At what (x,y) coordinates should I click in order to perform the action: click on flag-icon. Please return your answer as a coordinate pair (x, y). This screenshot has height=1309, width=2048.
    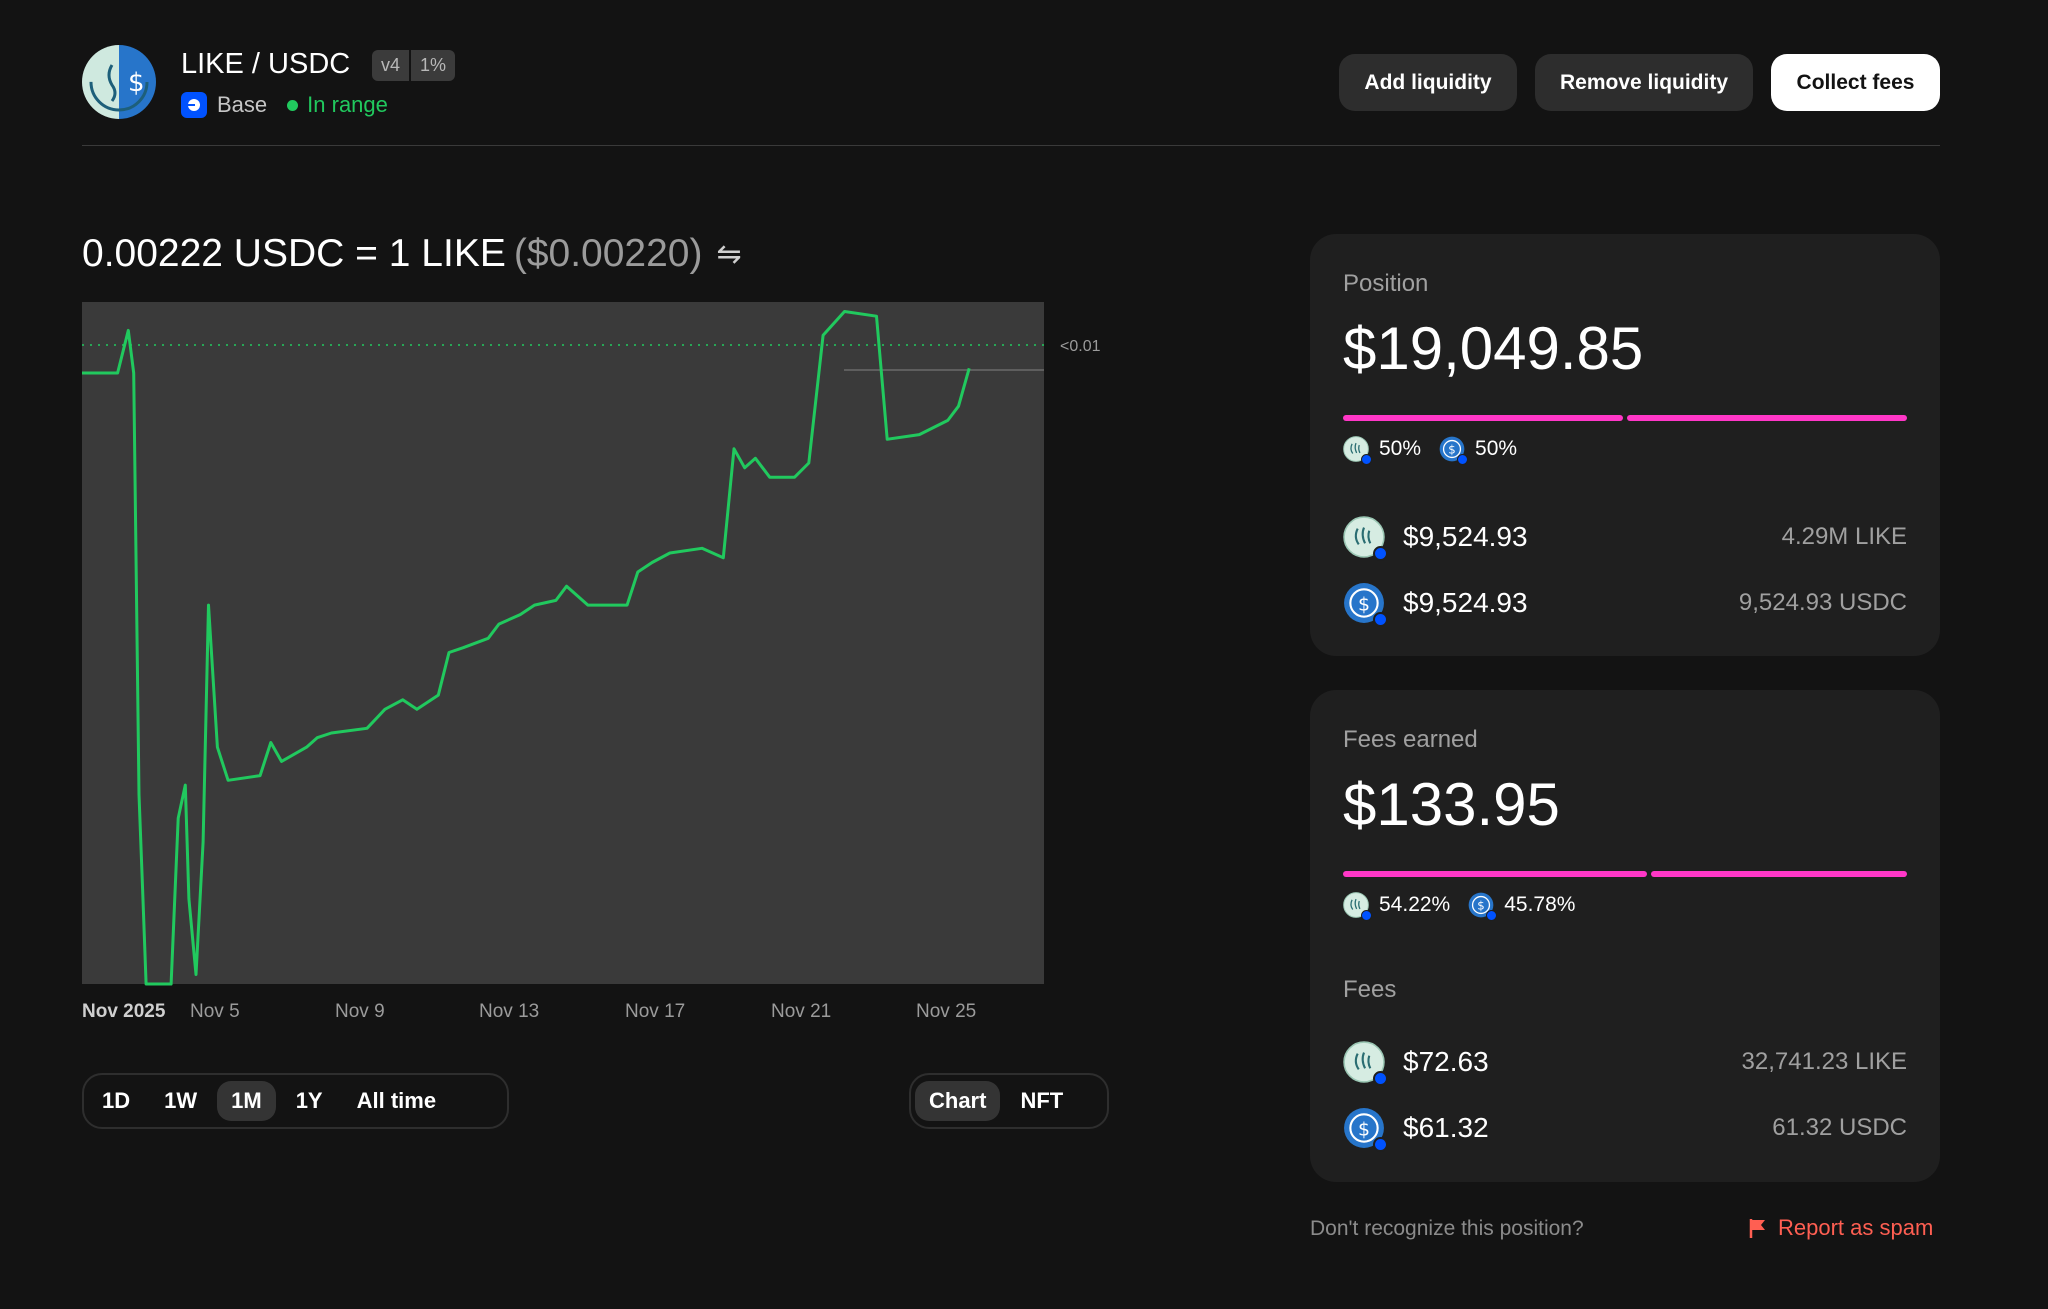
    Looking at the image, I should click on (1757, 1228).